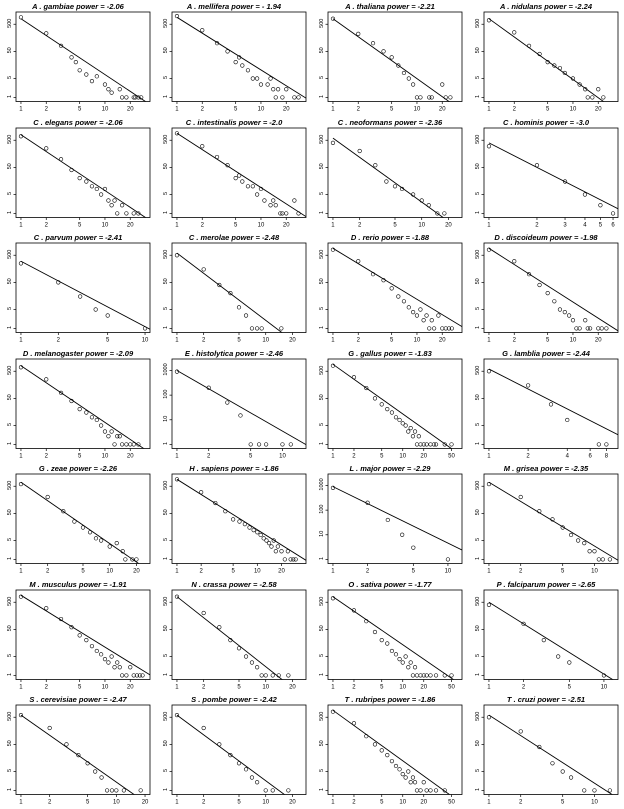 The width and height of the screenshot is (624, 809). I want to click on x-tick-label: 2, so click(524, 687).